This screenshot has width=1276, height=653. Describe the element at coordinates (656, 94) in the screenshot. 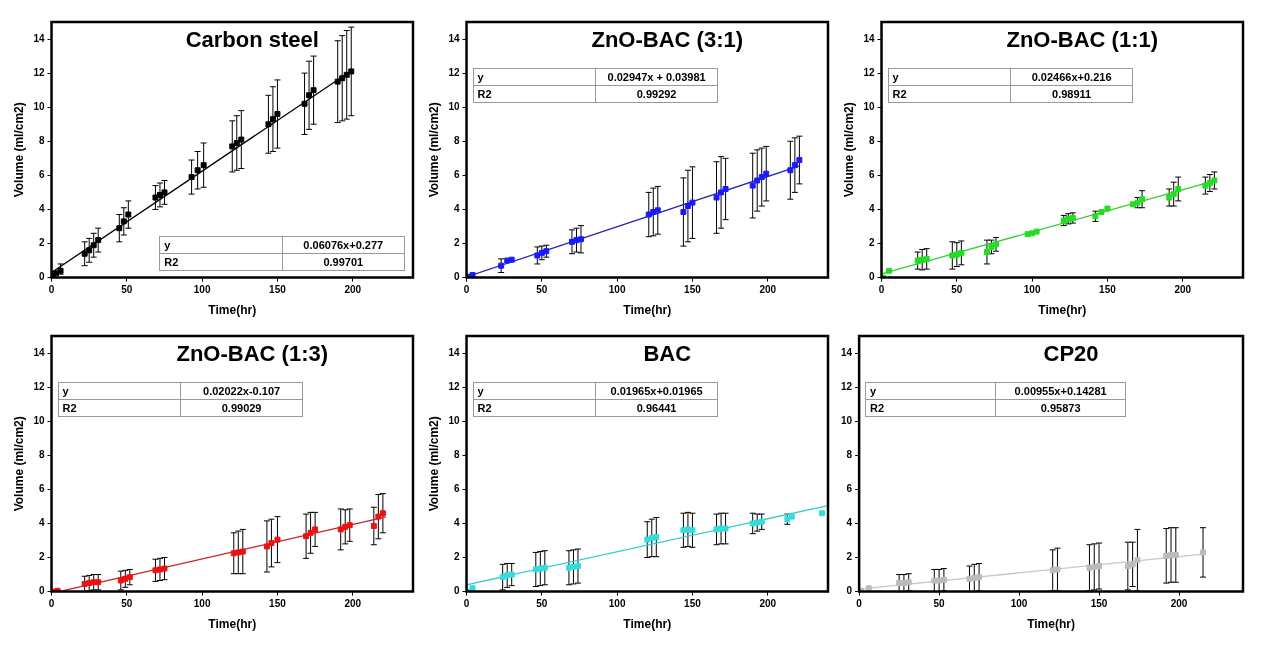

I see `annotation: 0.99292` at that location.